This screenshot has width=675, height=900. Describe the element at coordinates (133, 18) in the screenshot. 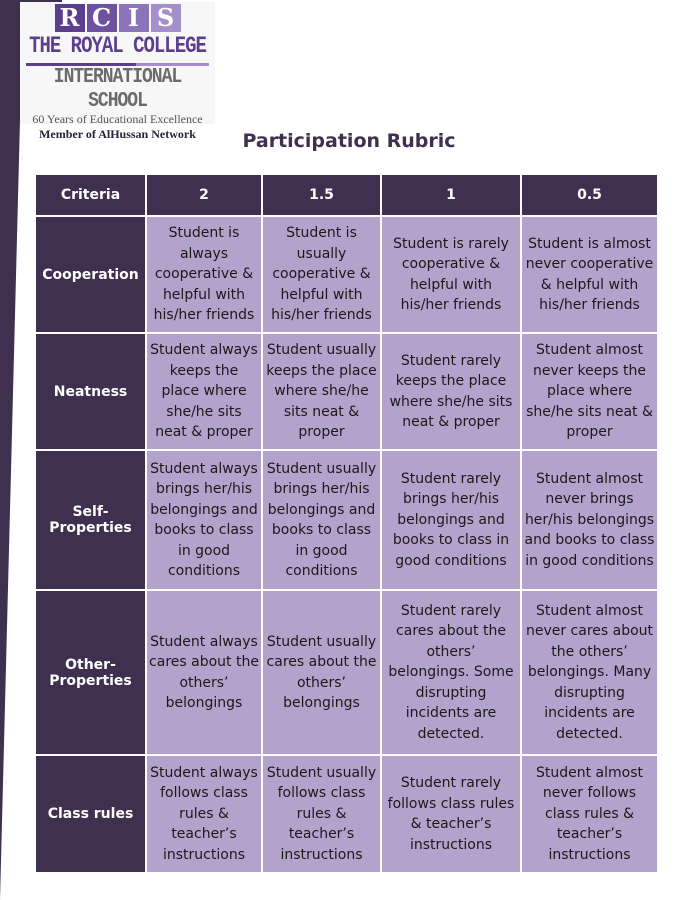

I see `logo-letter: I` at that location.